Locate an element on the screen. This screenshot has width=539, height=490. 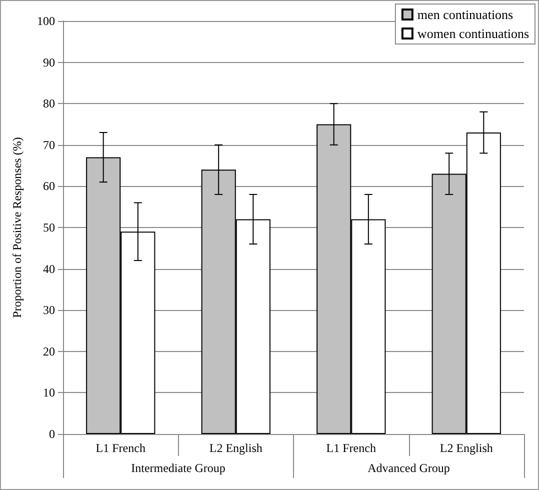
y-tick-label: 100 is located at coordinates (46, 21).